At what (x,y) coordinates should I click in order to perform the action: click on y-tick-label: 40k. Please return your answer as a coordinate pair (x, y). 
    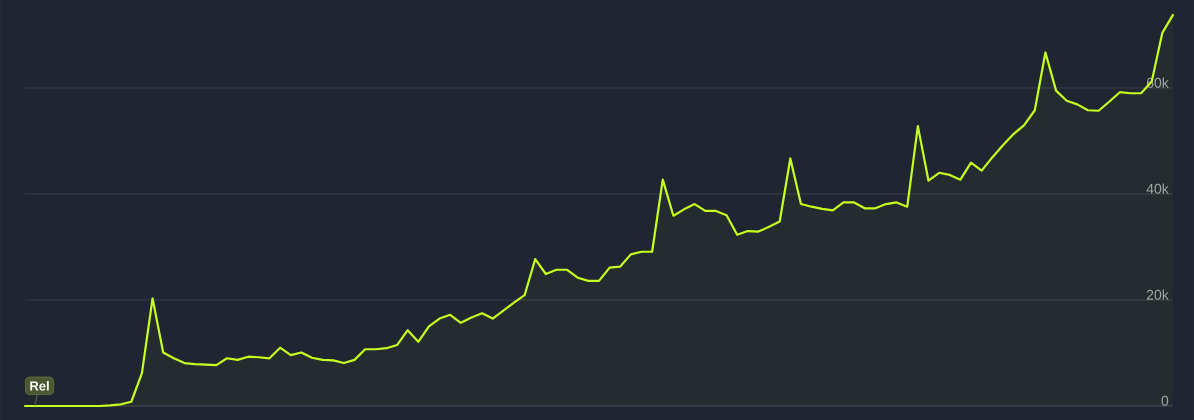
    Looking at the image, I should click on (1157, 188).